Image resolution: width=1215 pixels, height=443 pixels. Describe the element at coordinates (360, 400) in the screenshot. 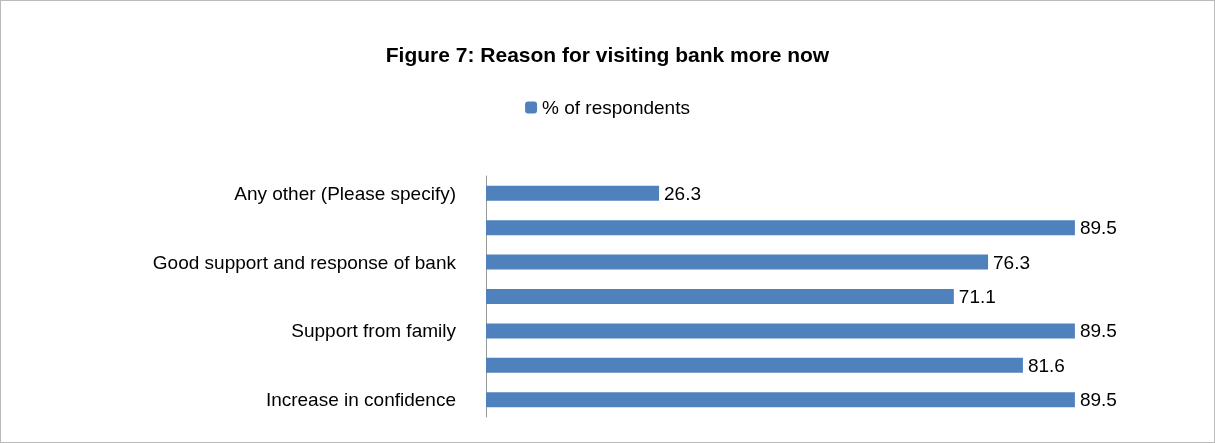

I see `y-tick-label: Increase in confidence` at that location.